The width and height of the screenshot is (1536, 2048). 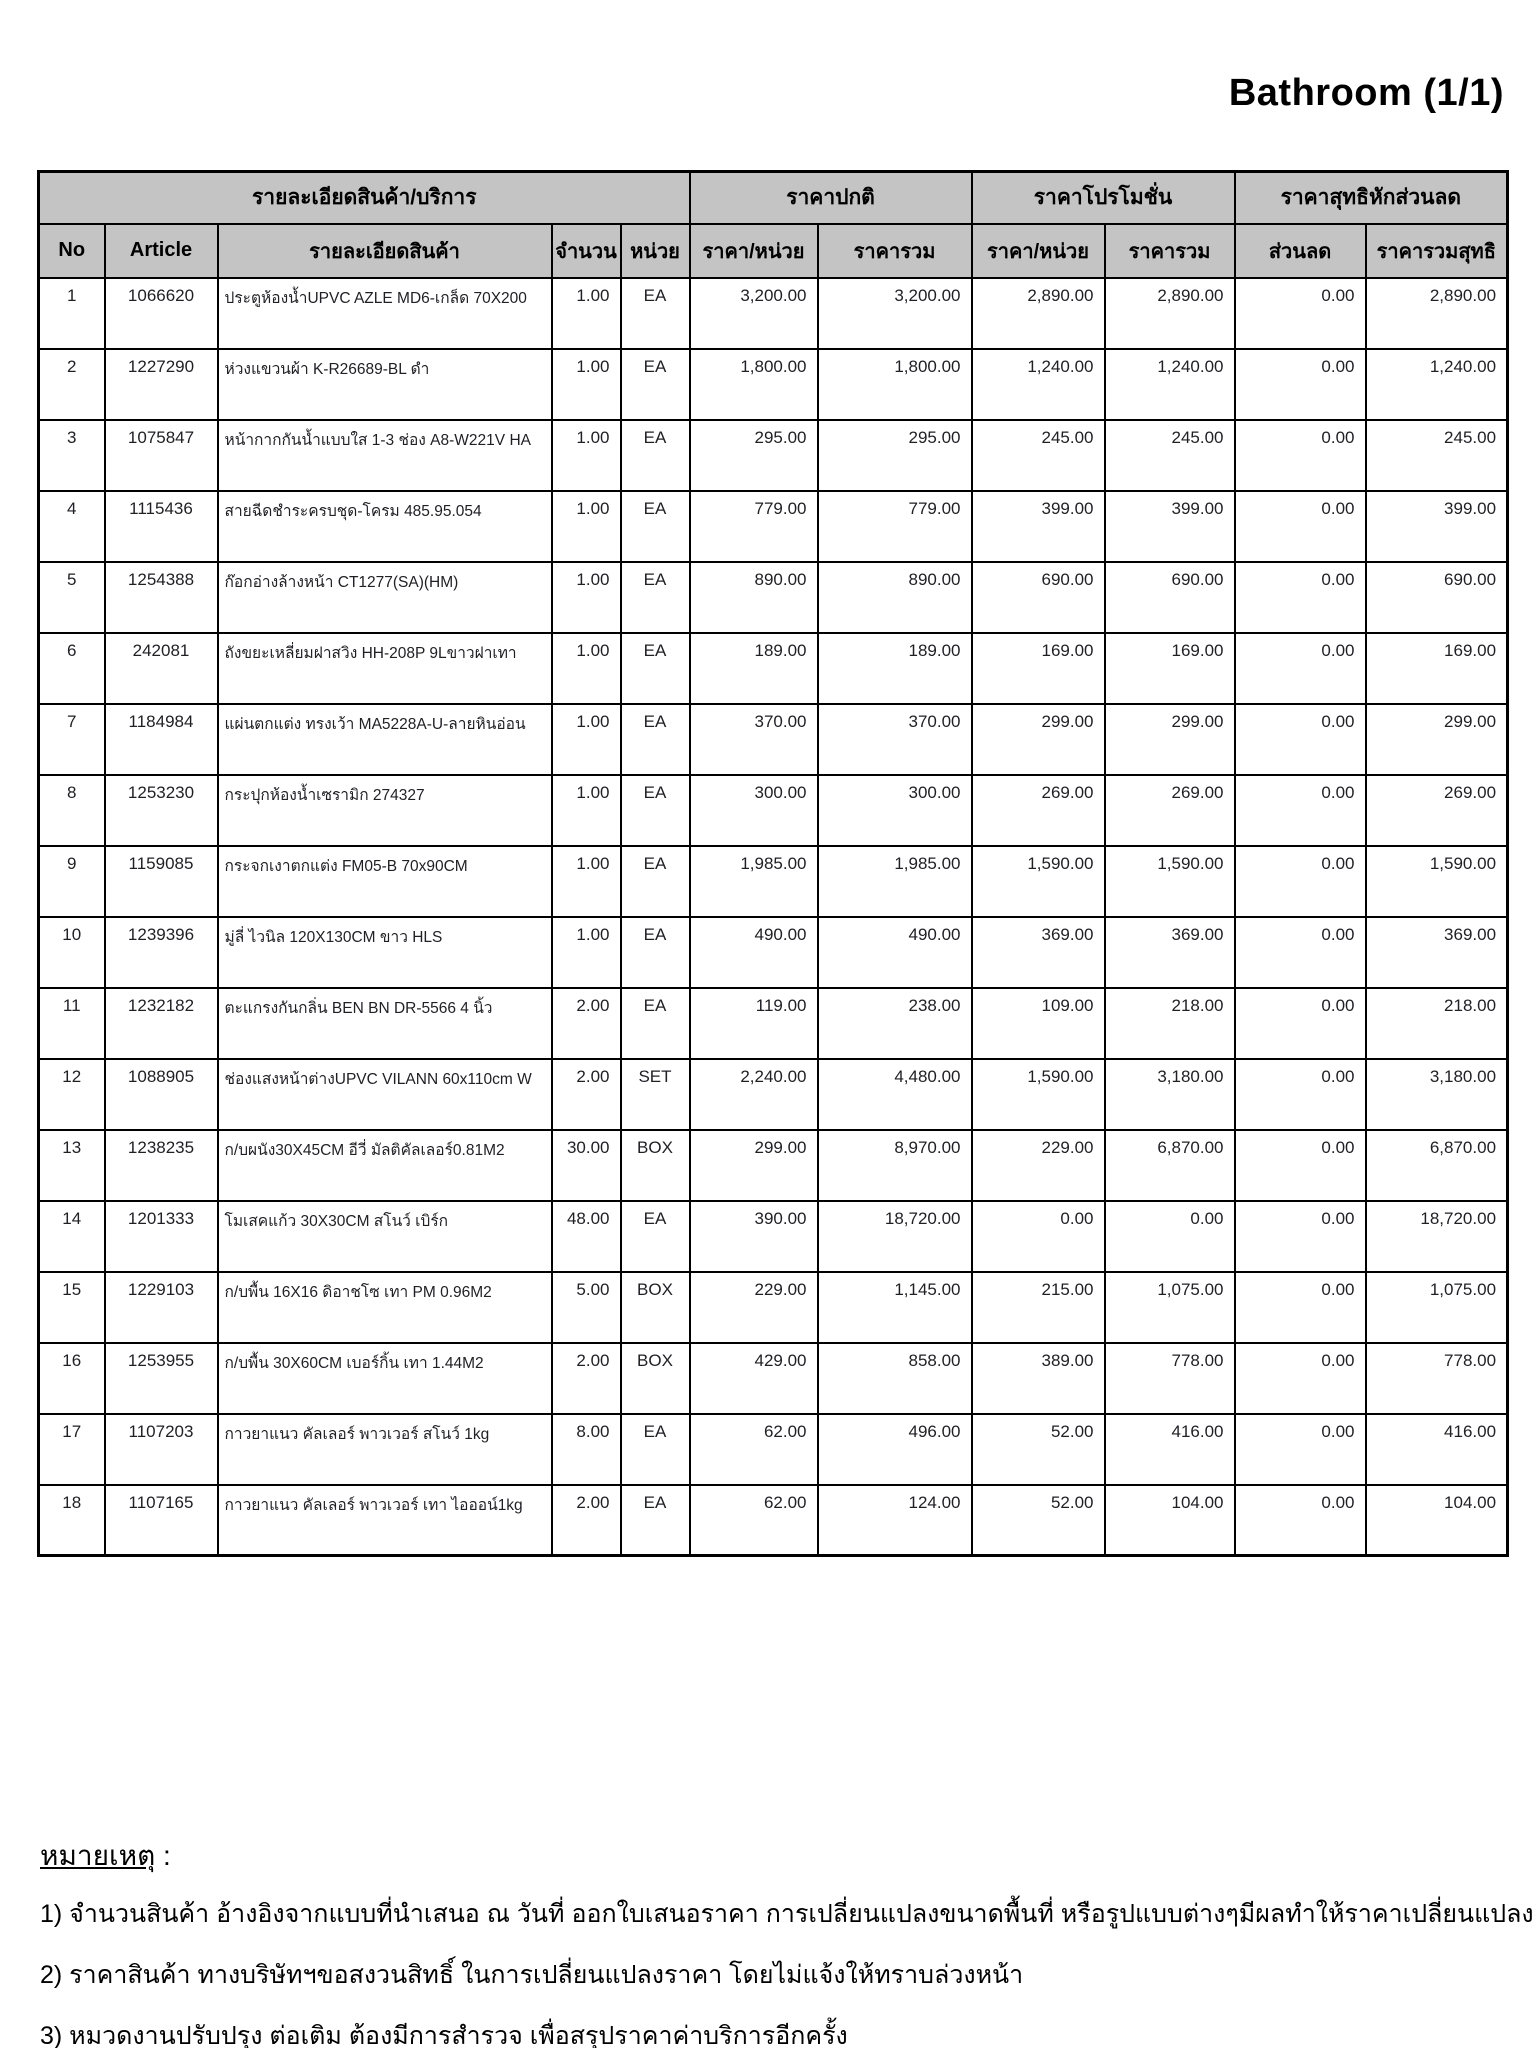 I want to click on cell-no: 13, so click(x=71, y=1165).